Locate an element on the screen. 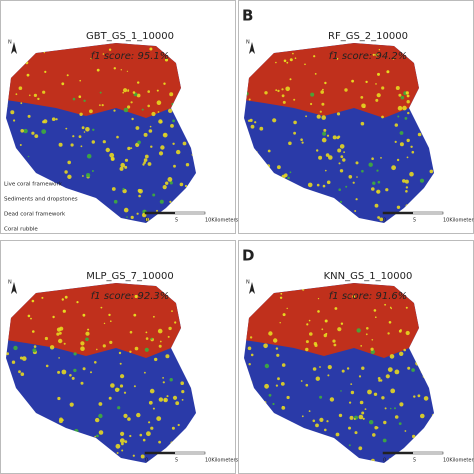  scale-label: 5 is located at coordinates (414, 221).